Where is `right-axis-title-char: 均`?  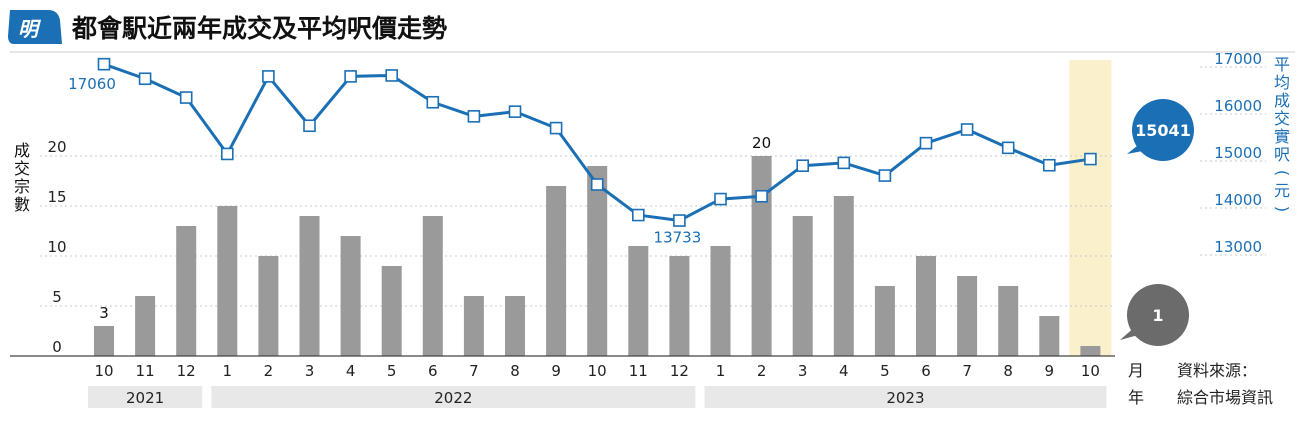 right-axis-title-char: 均 is located at coordinates (1282, 82).